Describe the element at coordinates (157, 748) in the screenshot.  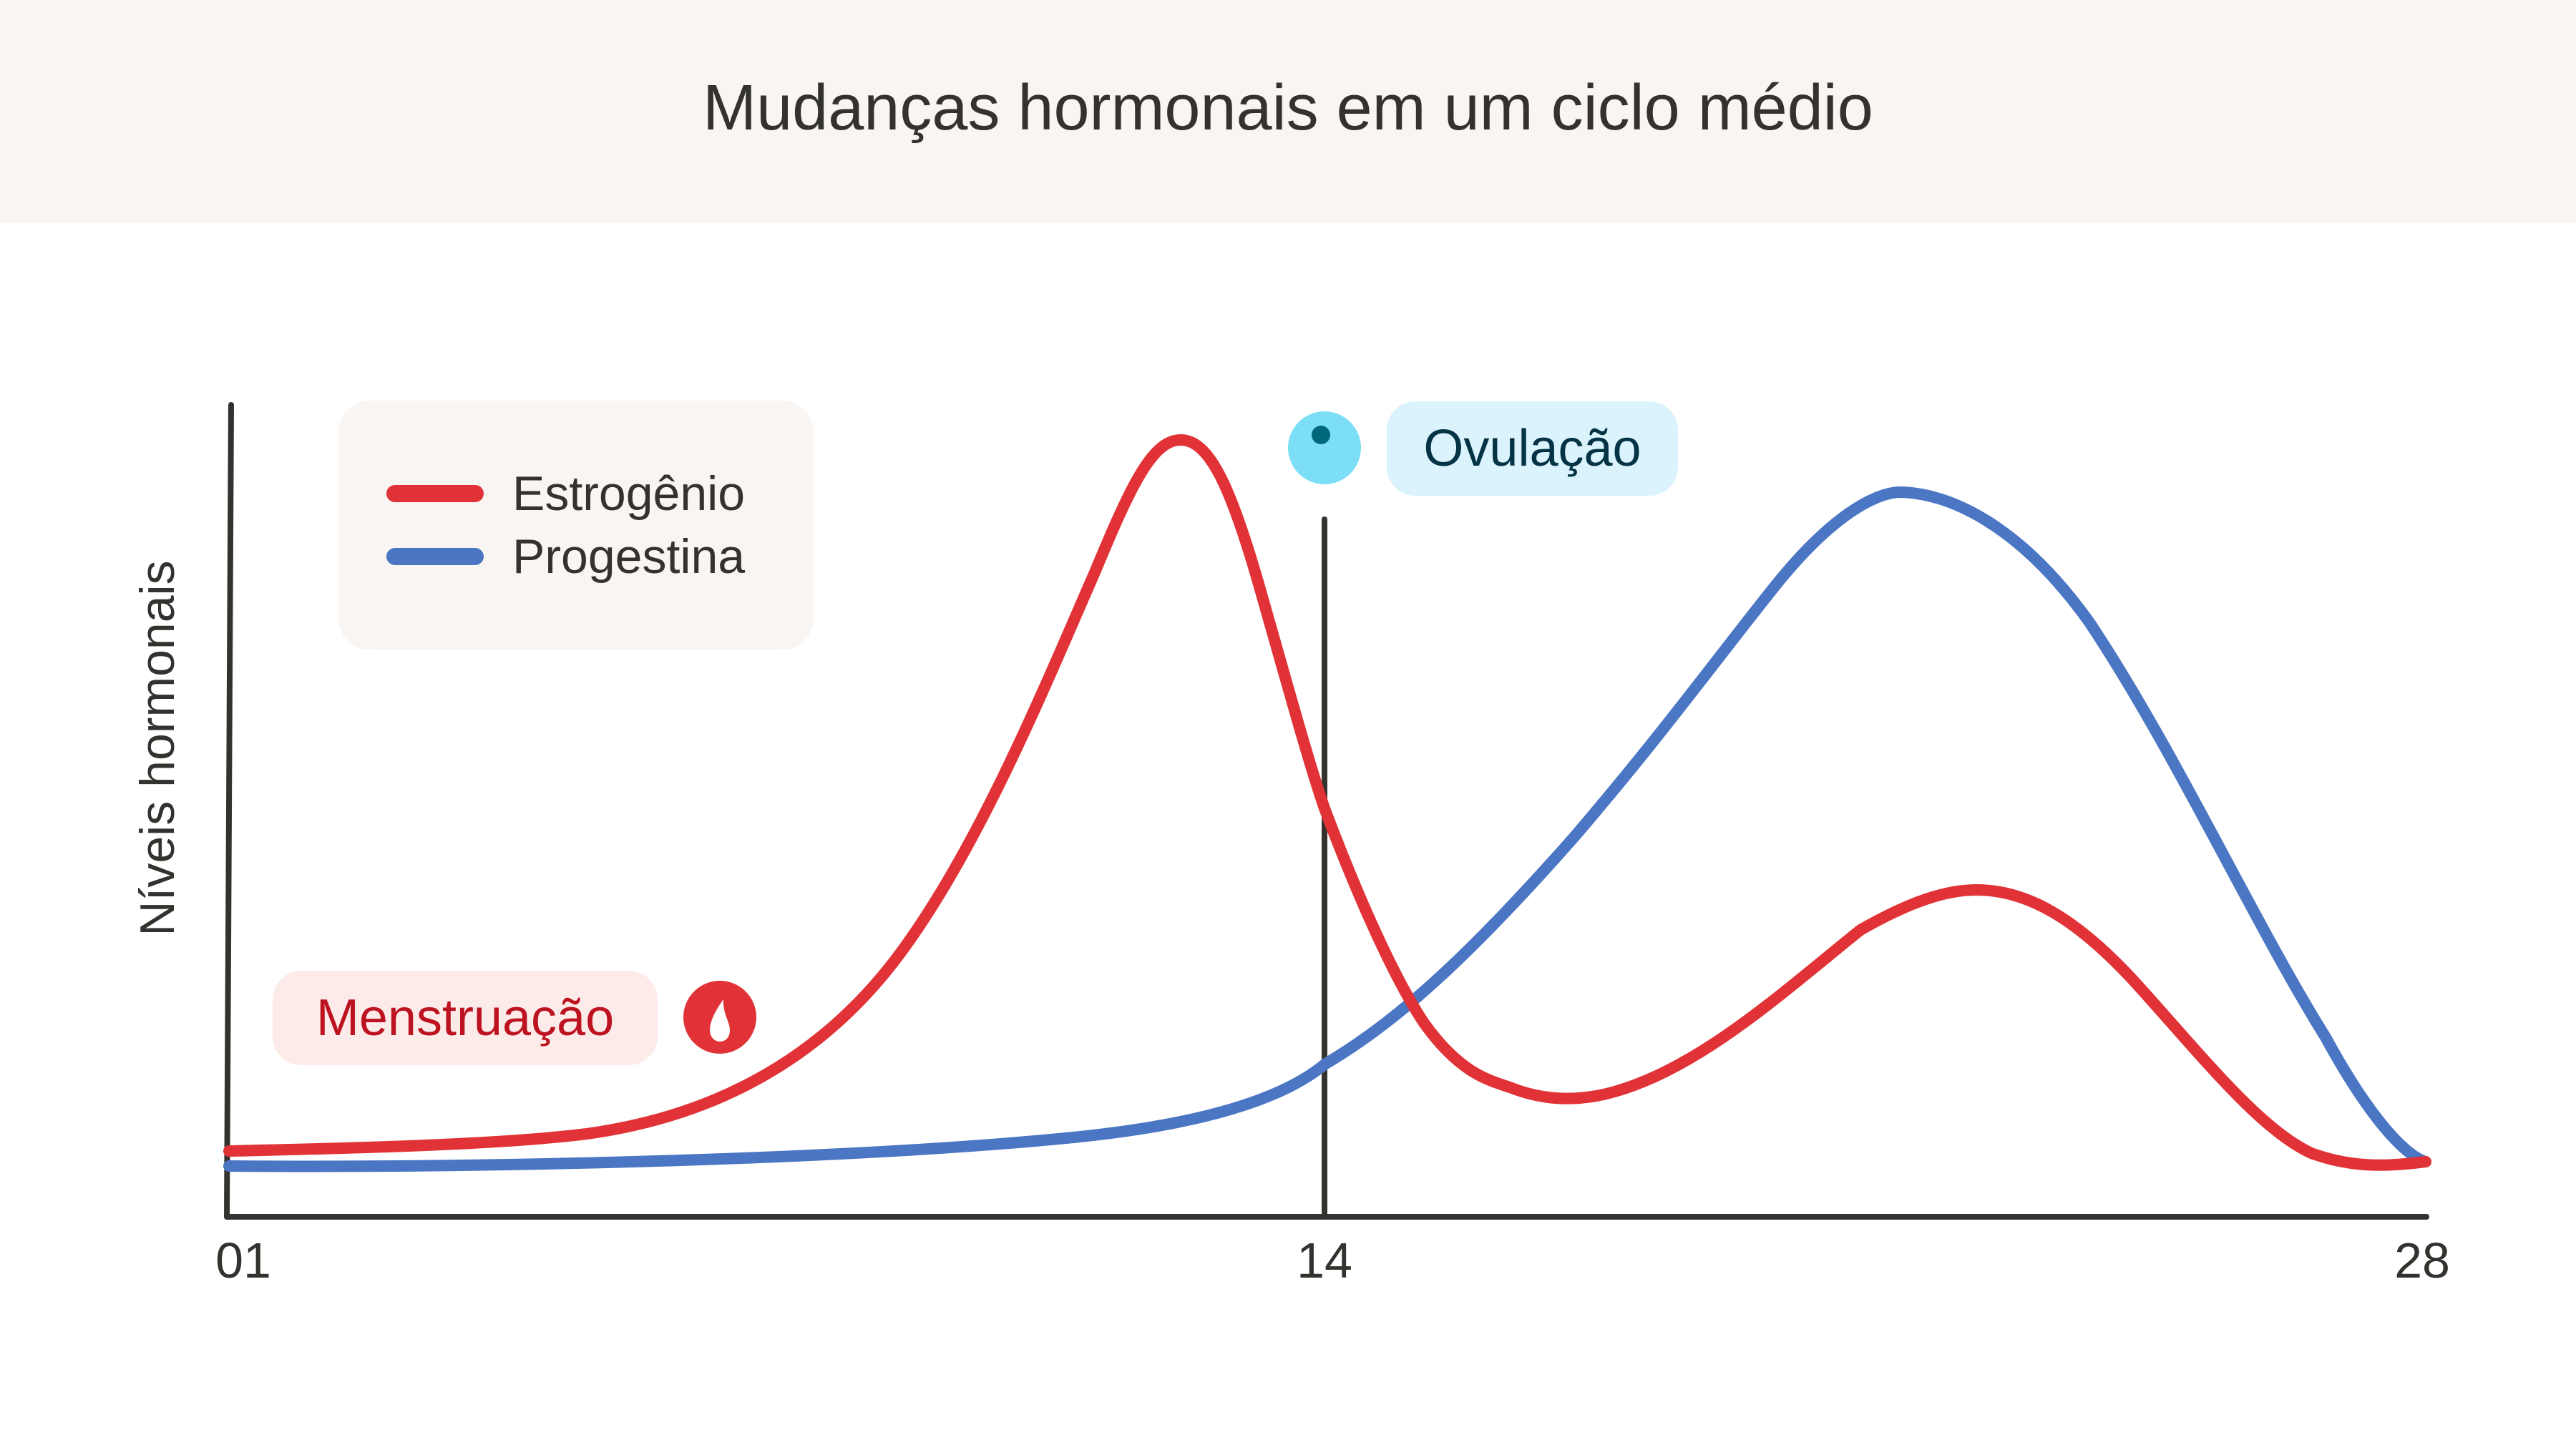
I see `y-axis-label: Níveis hormonais` at that location.